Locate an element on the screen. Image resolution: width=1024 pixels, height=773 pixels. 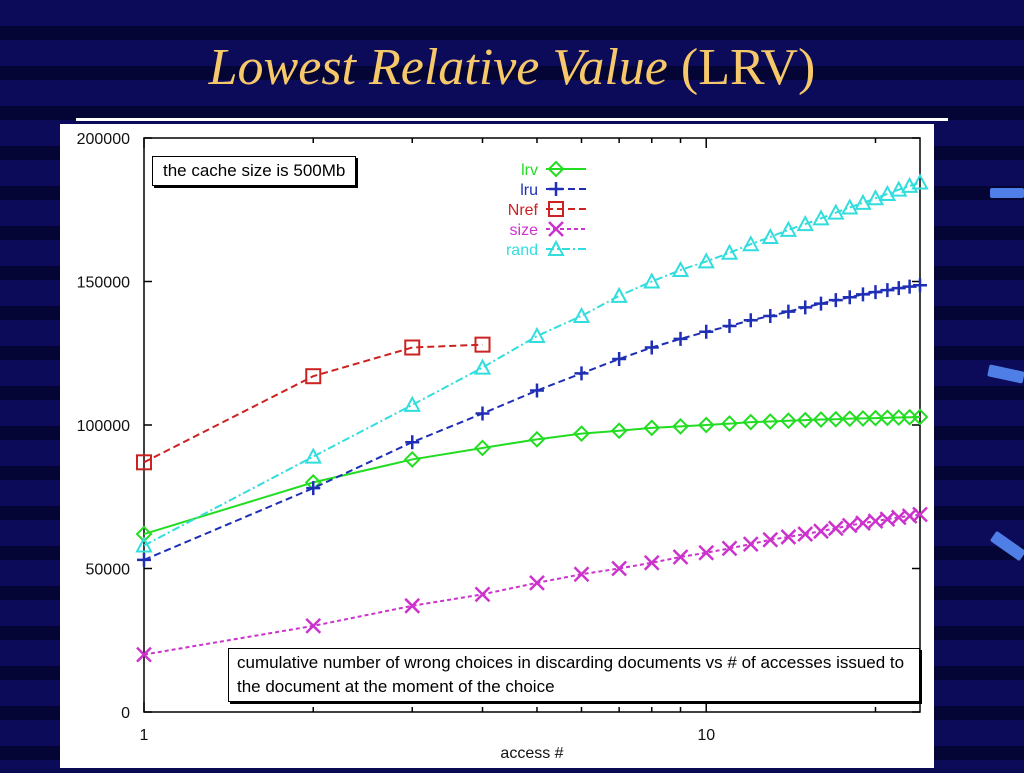
series-line-Nref is located at coordinates (313, 403).